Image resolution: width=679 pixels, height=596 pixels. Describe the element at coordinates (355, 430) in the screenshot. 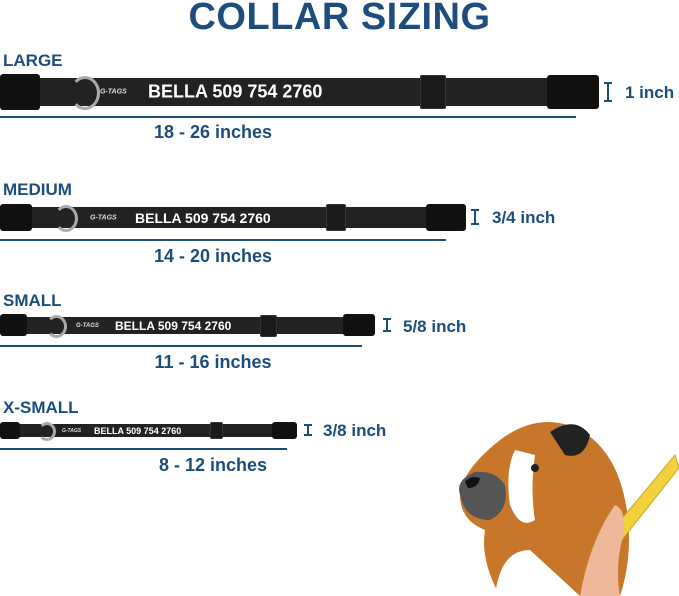

I see `width-x-small: 3/8 inch` at that location.